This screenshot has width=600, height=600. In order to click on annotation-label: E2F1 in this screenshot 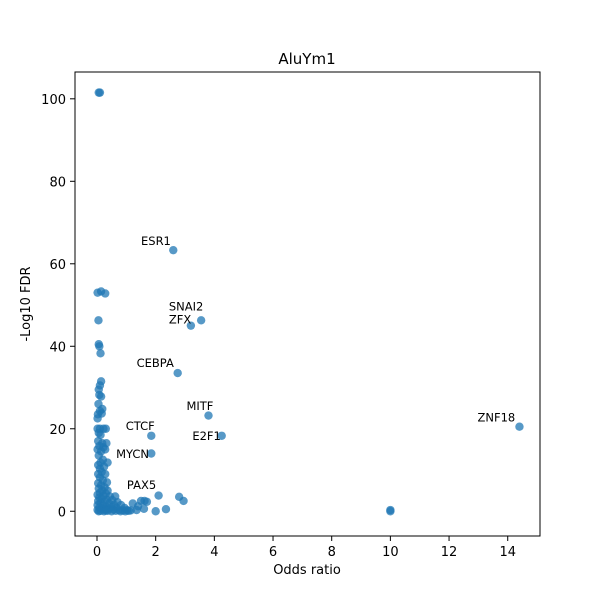, I will do `click(206, 436)`.